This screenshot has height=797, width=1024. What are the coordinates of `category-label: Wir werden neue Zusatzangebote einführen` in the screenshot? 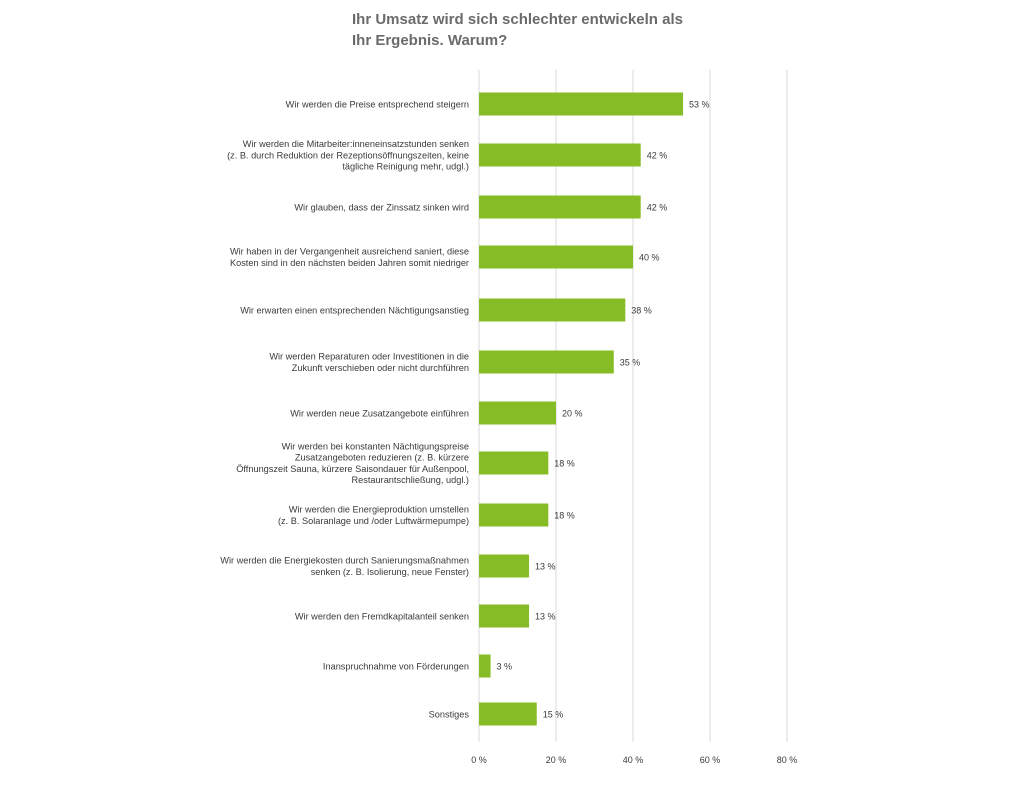 It's located at (379, 413).